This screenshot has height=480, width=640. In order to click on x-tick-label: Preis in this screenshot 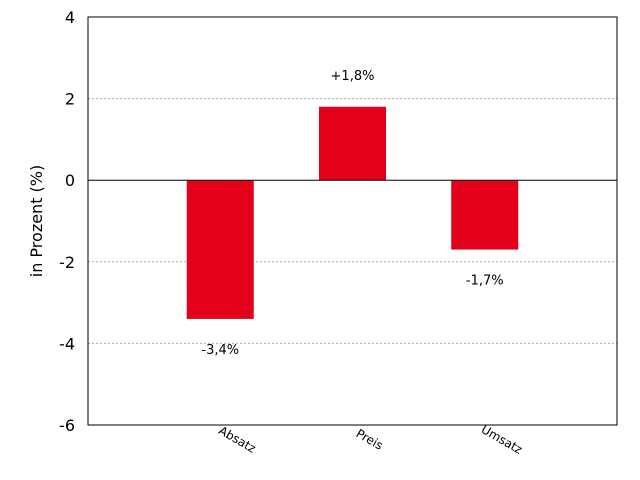, I will do `click(370, 439)`.